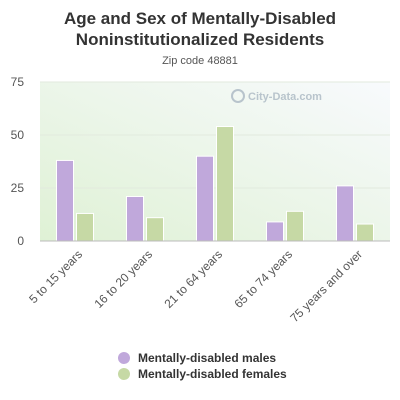 This screenshot has height=400, width=400. I want to click on chart-subtitle: Zip code 48881, so click(200, 61).